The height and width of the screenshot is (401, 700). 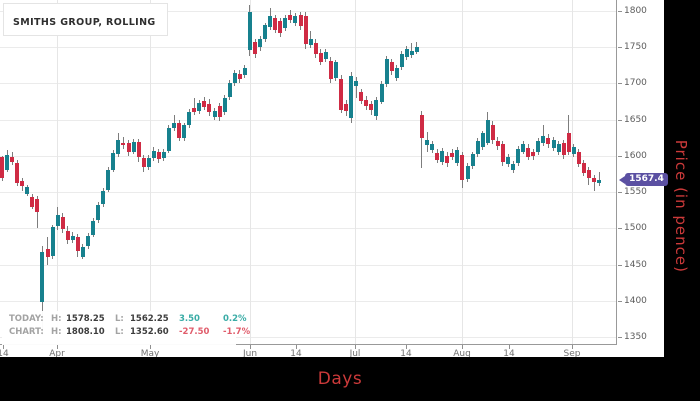 I want to click on legend-chart-low-label: L:, so click(x=119, y=332).